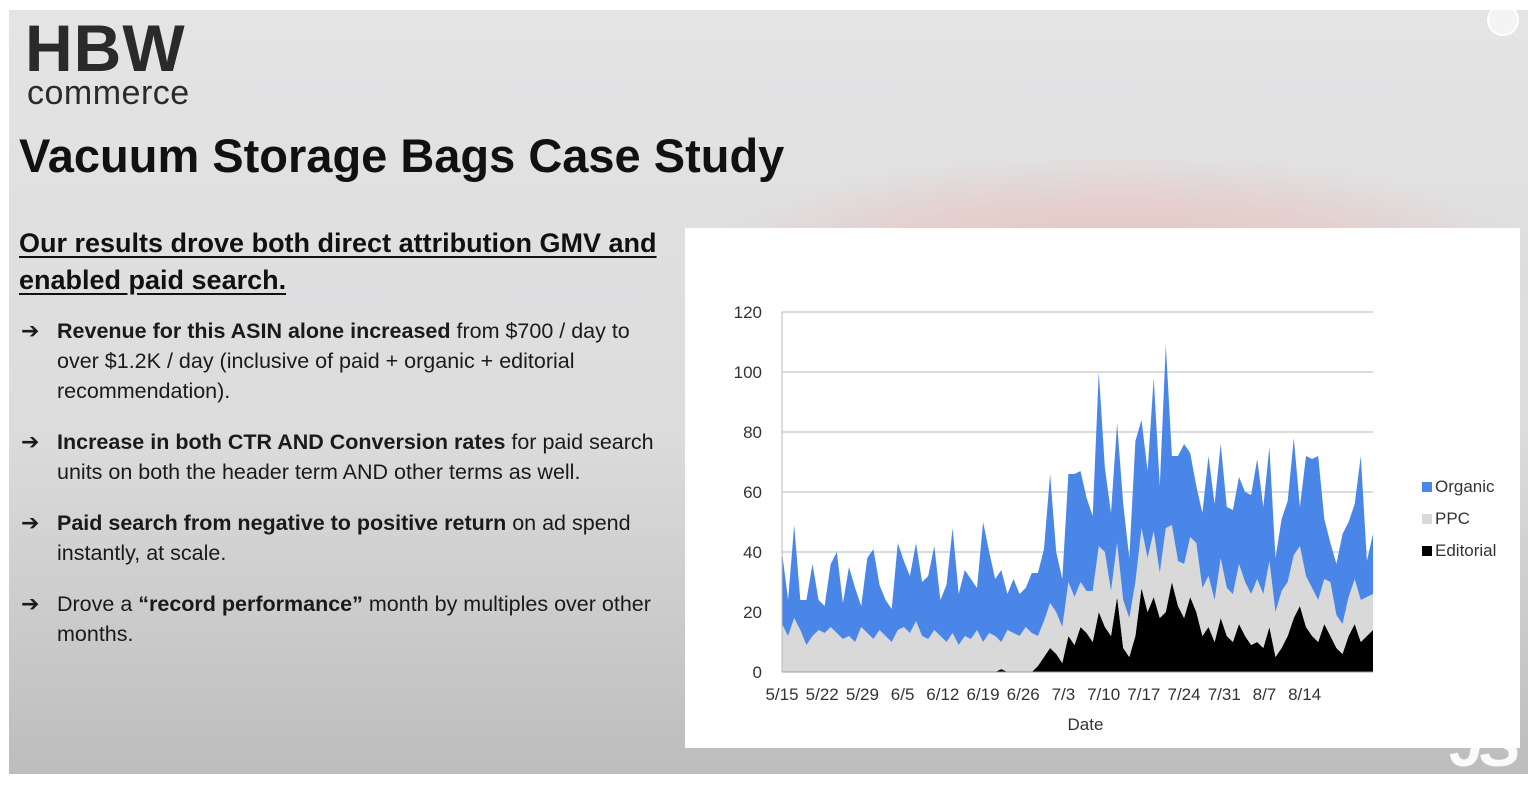 This screenshot has width=1540, height=786. Describe the element at coordinates (752, 552) in the screenshot. I see `y-tick-label: 40` at that location.